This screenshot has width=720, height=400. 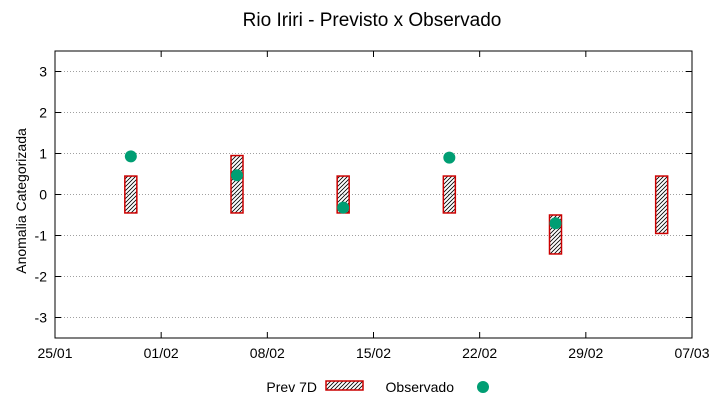 What do you see at coordinates (54, 353) in the screenshot?
I see `x-tick-label: 25/01` at bounding box center [54, 353].